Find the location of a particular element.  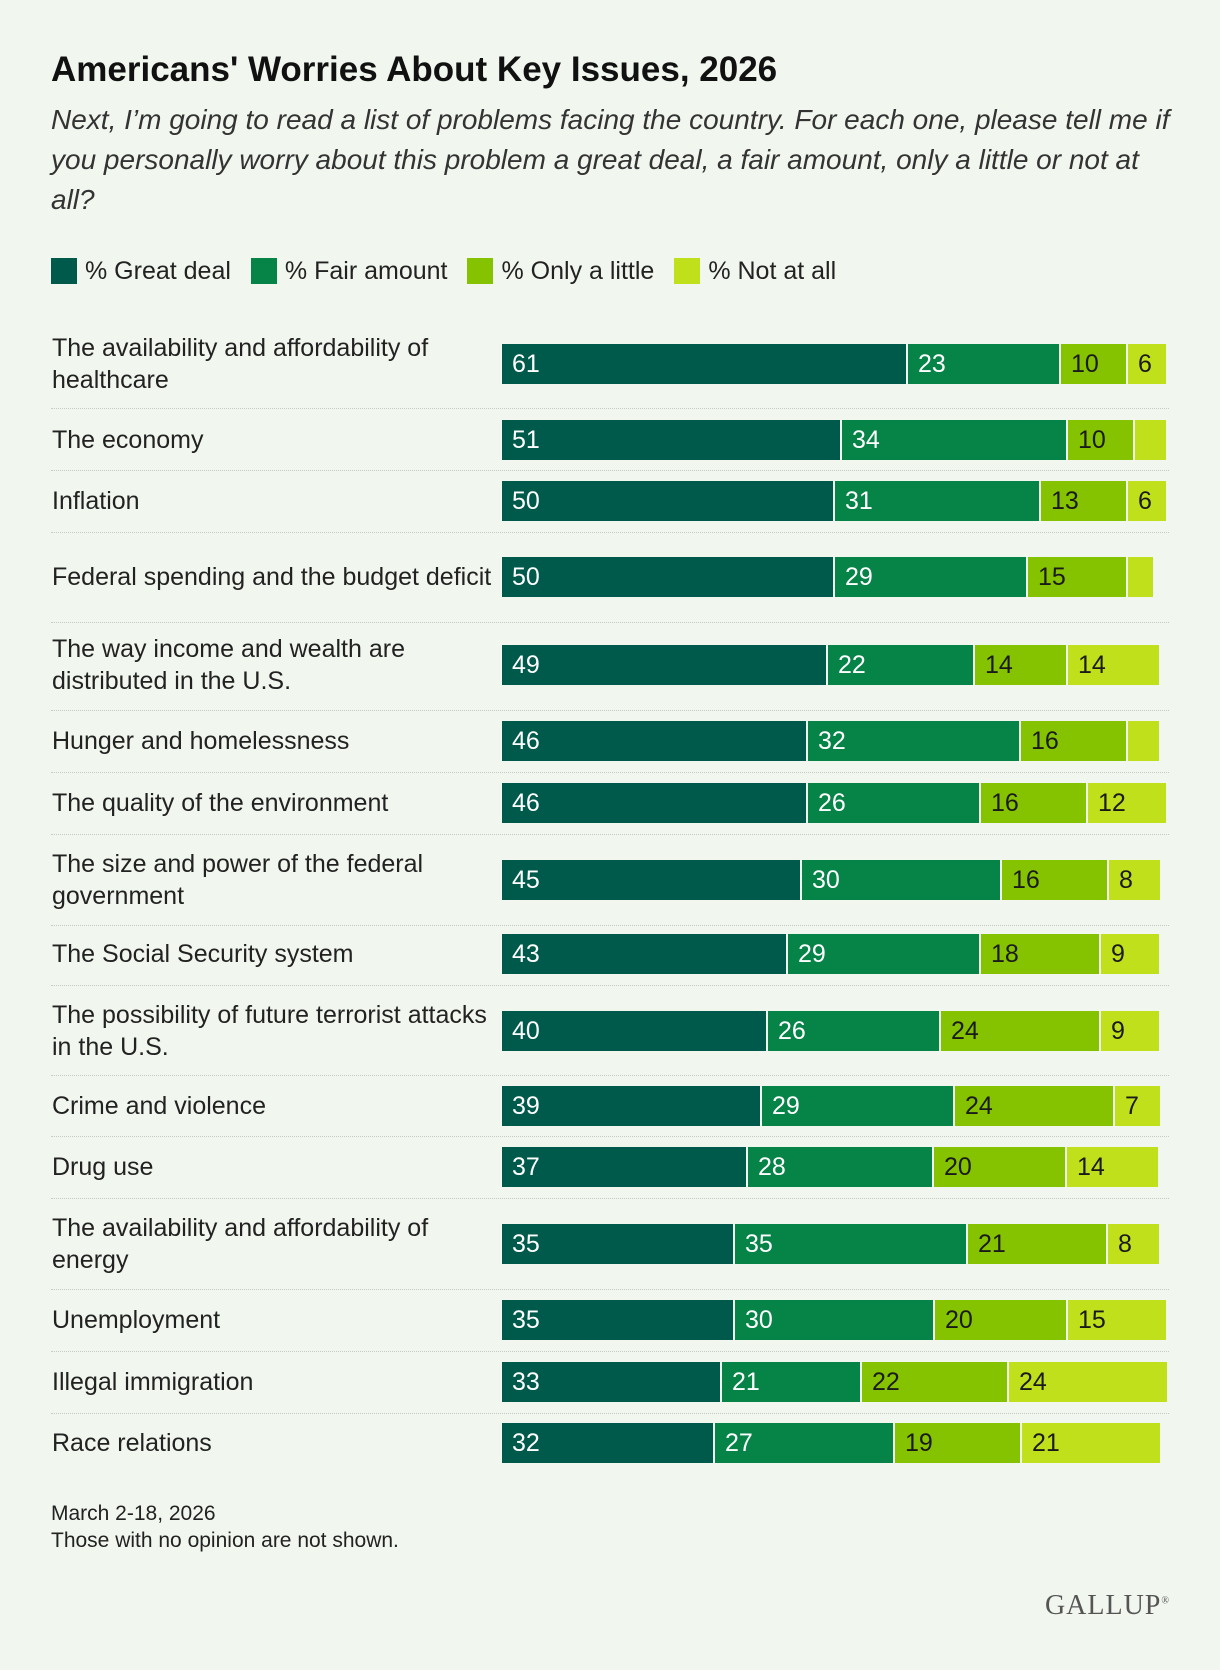

bar-segment: 49 is located at coordinates (665, 665).